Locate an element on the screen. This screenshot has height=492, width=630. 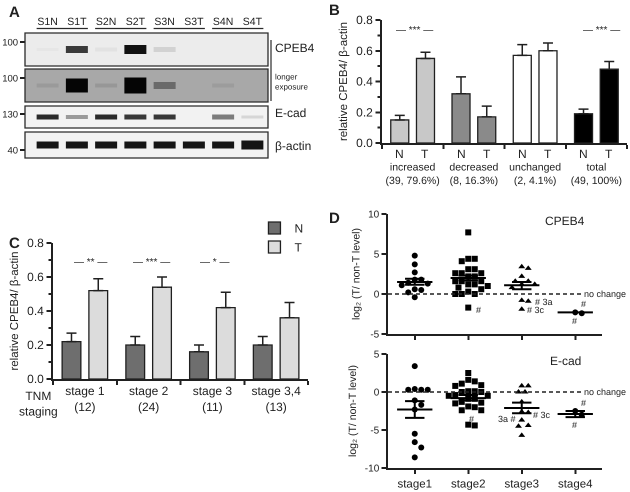
category-label: 130 is located at coordinates (10, 114).